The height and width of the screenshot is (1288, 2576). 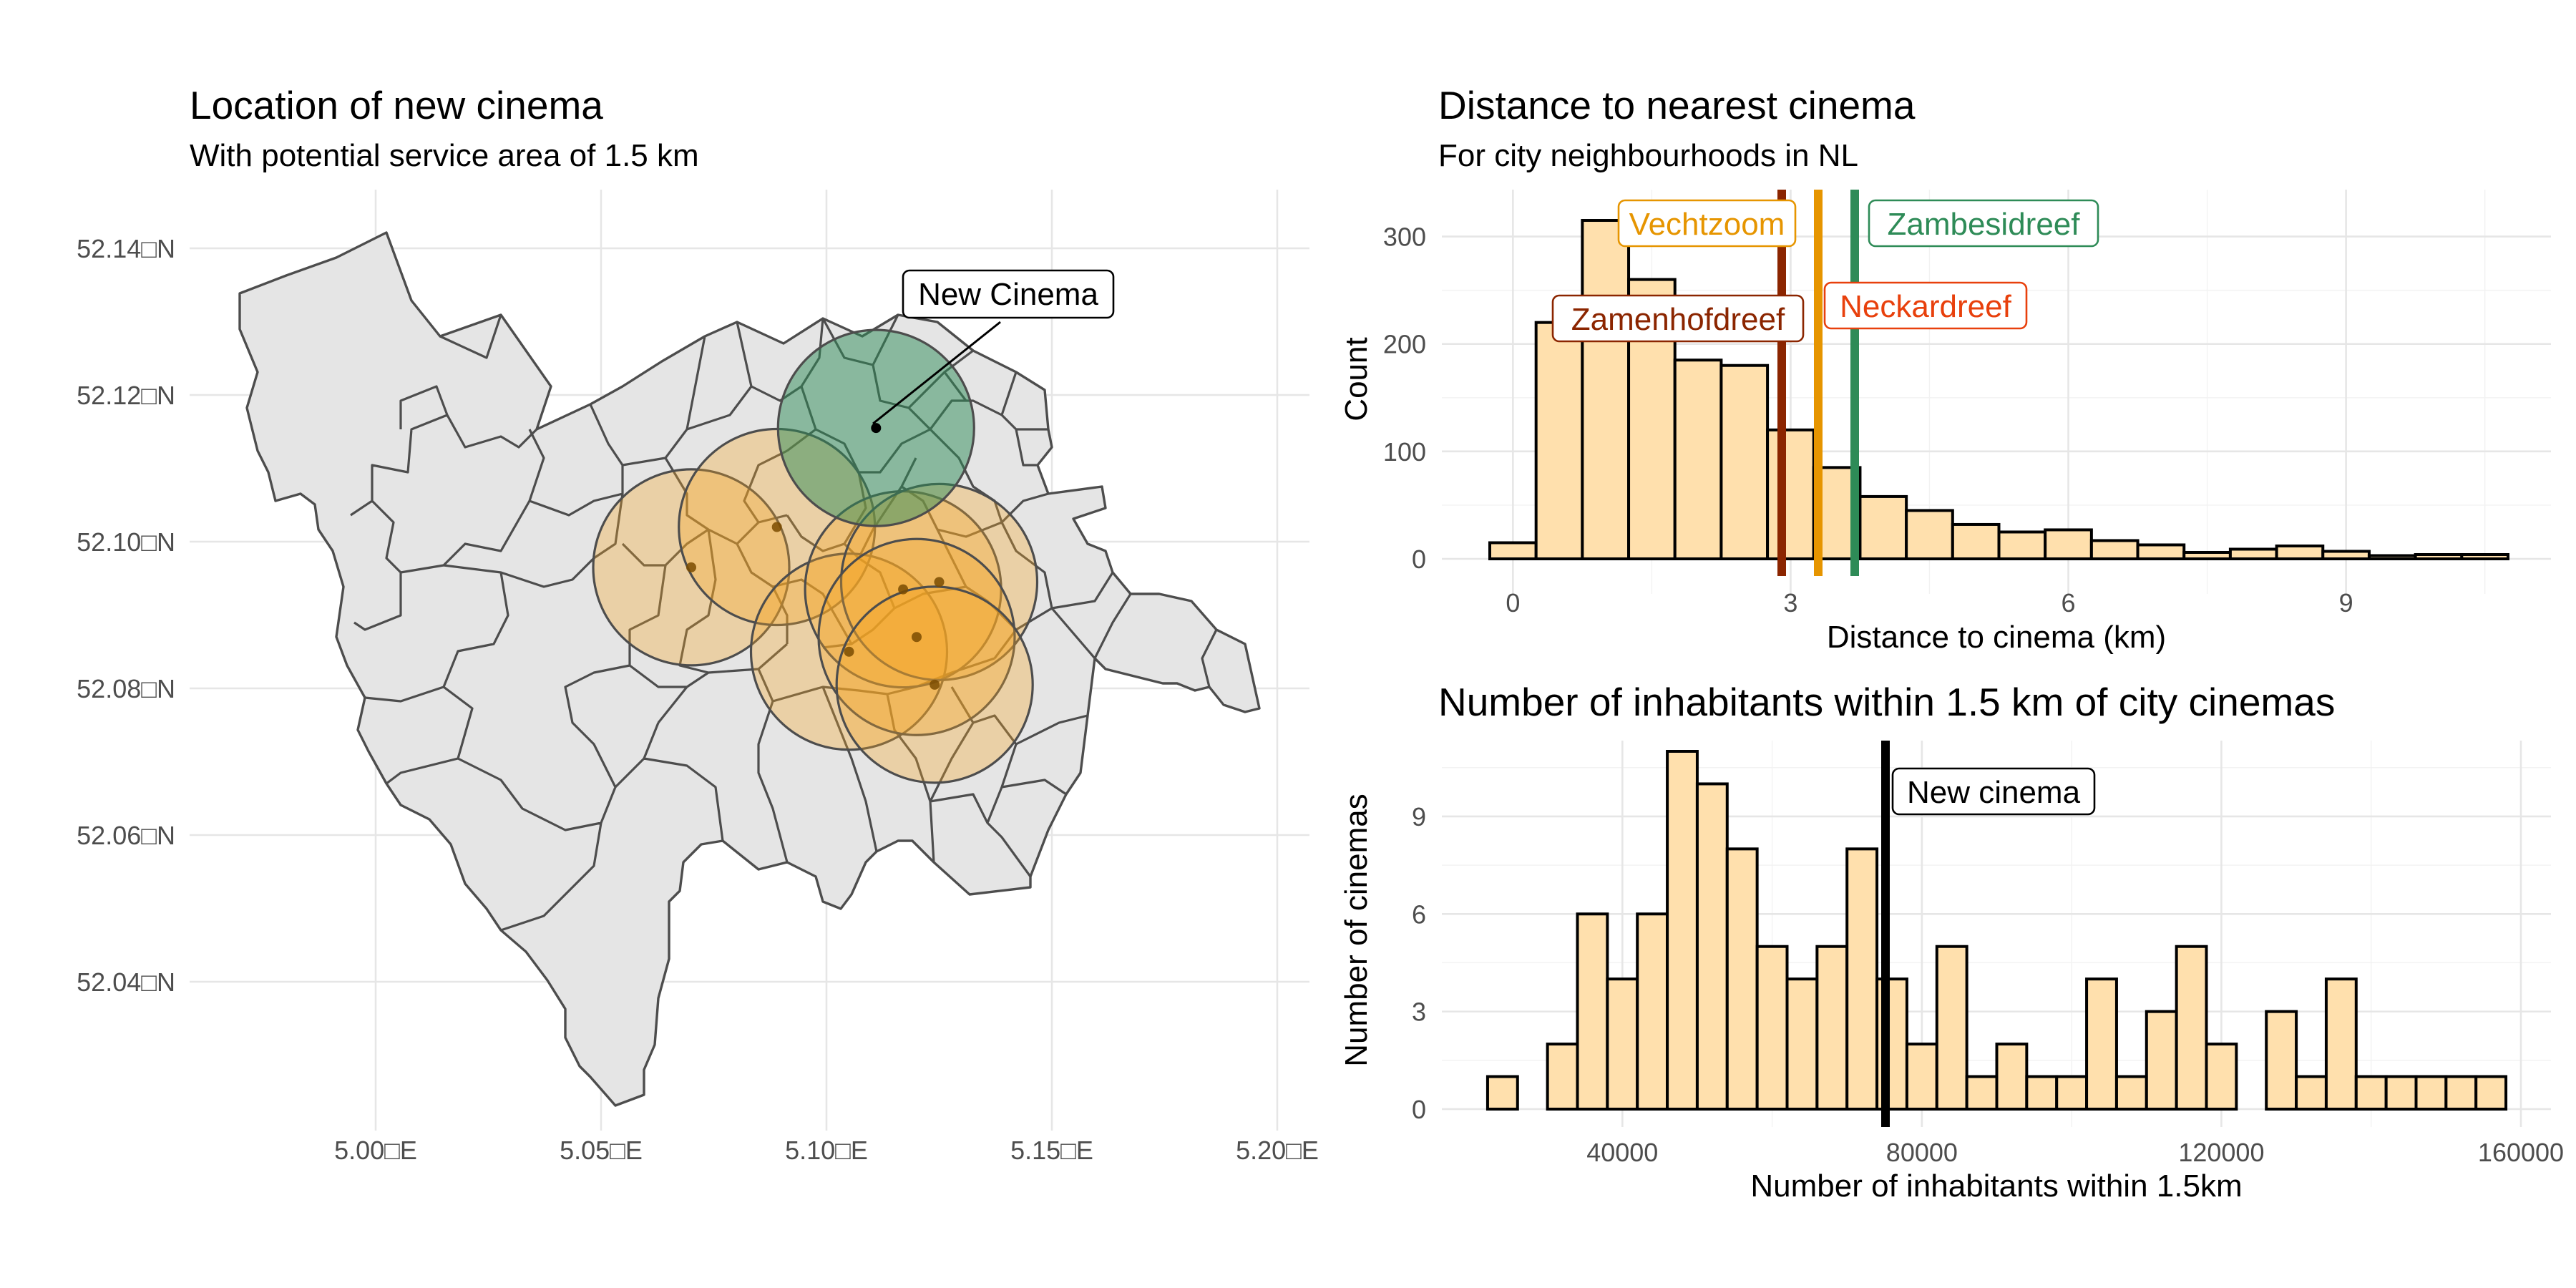 I want to click on distance-reference-lines, so click(x=1818, y=383).